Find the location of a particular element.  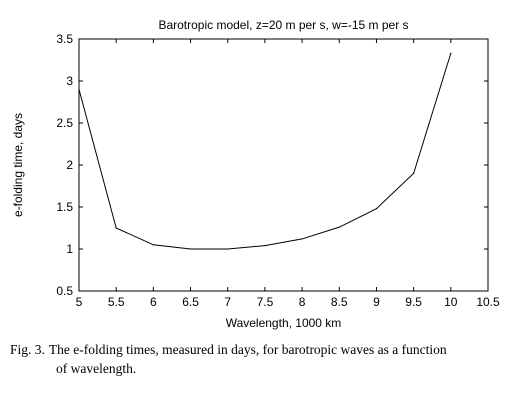

y-tick-label: 1.5 is located at coordinates (64, 207).